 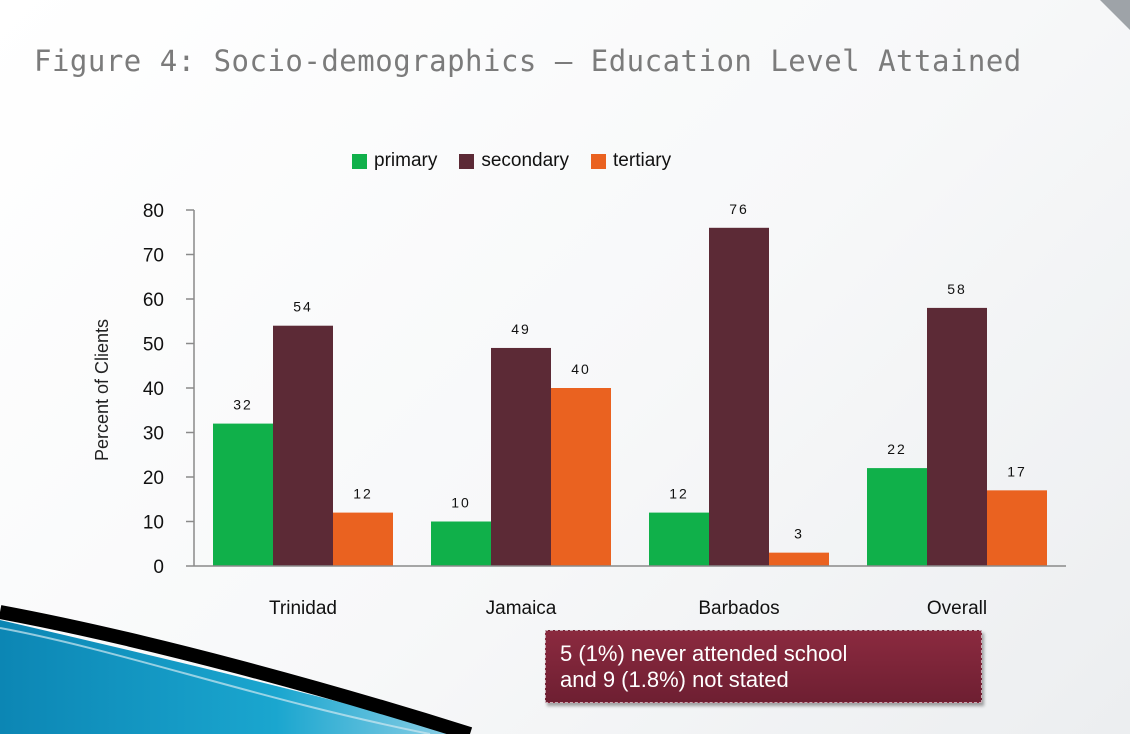 I want to click on bar-primary-jamaica, so click(x=461, y=543).